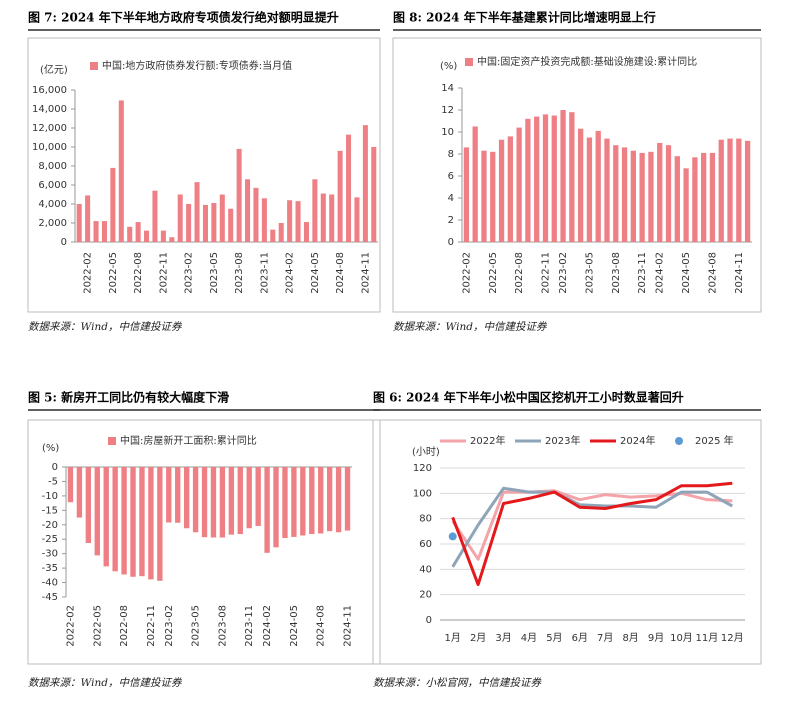  Describe the element at coordinates (425, 519) in the screenshot. I see `y-tick-label: 80` at that location.